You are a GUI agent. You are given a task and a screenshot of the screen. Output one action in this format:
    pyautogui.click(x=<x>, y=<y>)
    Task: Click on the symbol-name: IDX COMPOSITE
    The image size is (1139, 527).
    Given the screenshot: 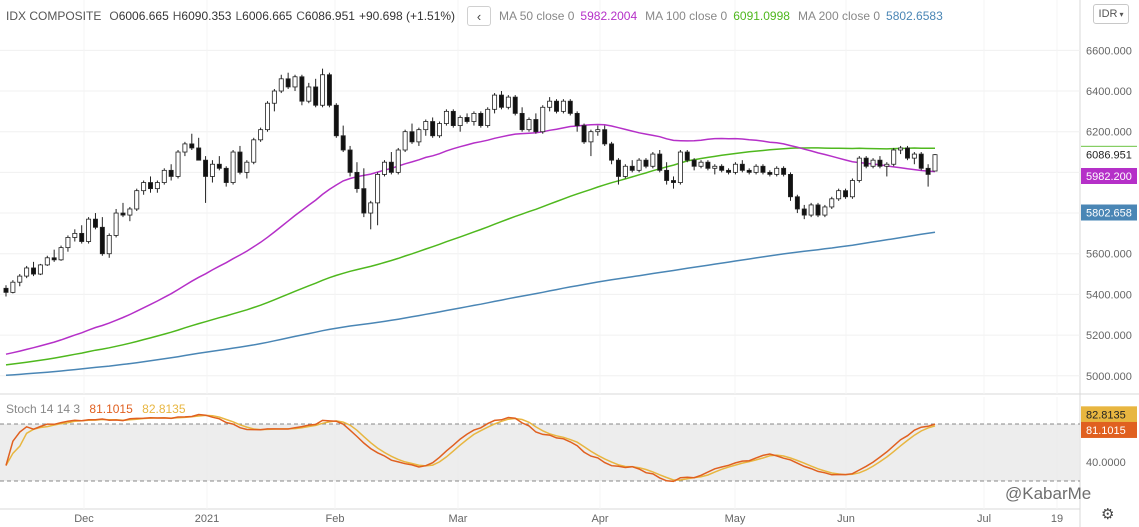 What is the action you would take?
    pyautogui.click(x=54, y=16)
    